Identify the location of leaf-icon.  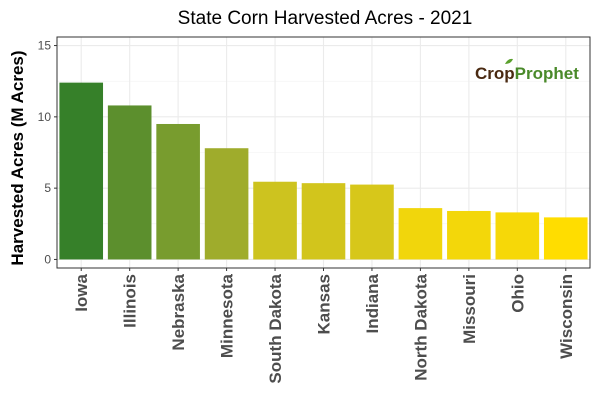
(509, 61).